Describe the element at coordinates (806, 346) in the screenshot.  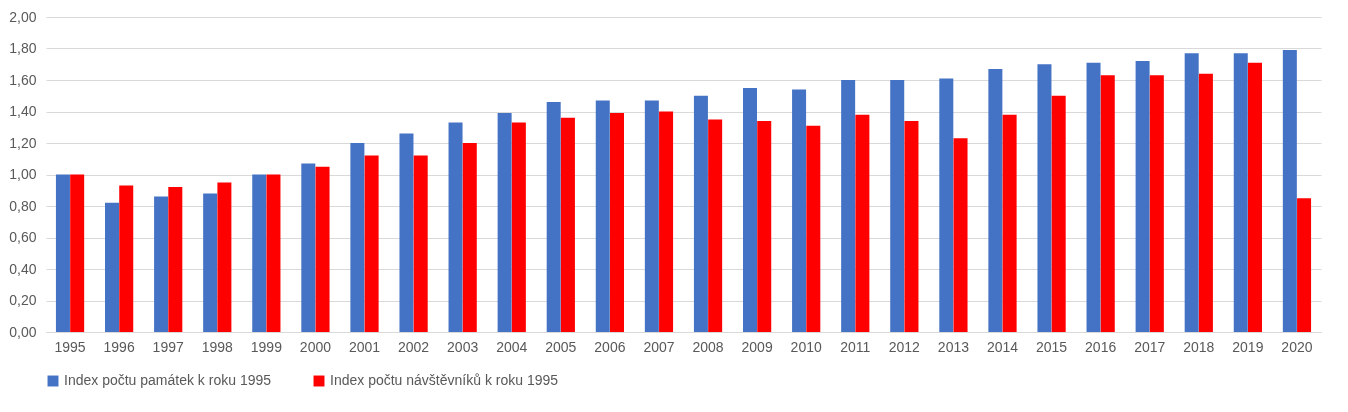
I see `x-tick-label: 2010` at that location.